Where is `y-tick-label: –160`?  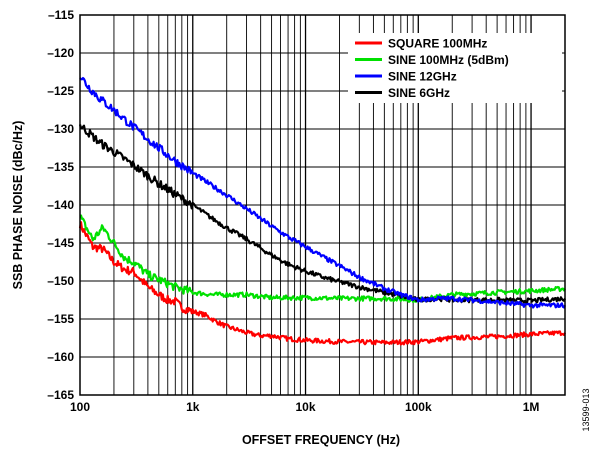
y-tick-label: –160 is located at coordinates (60, 357).